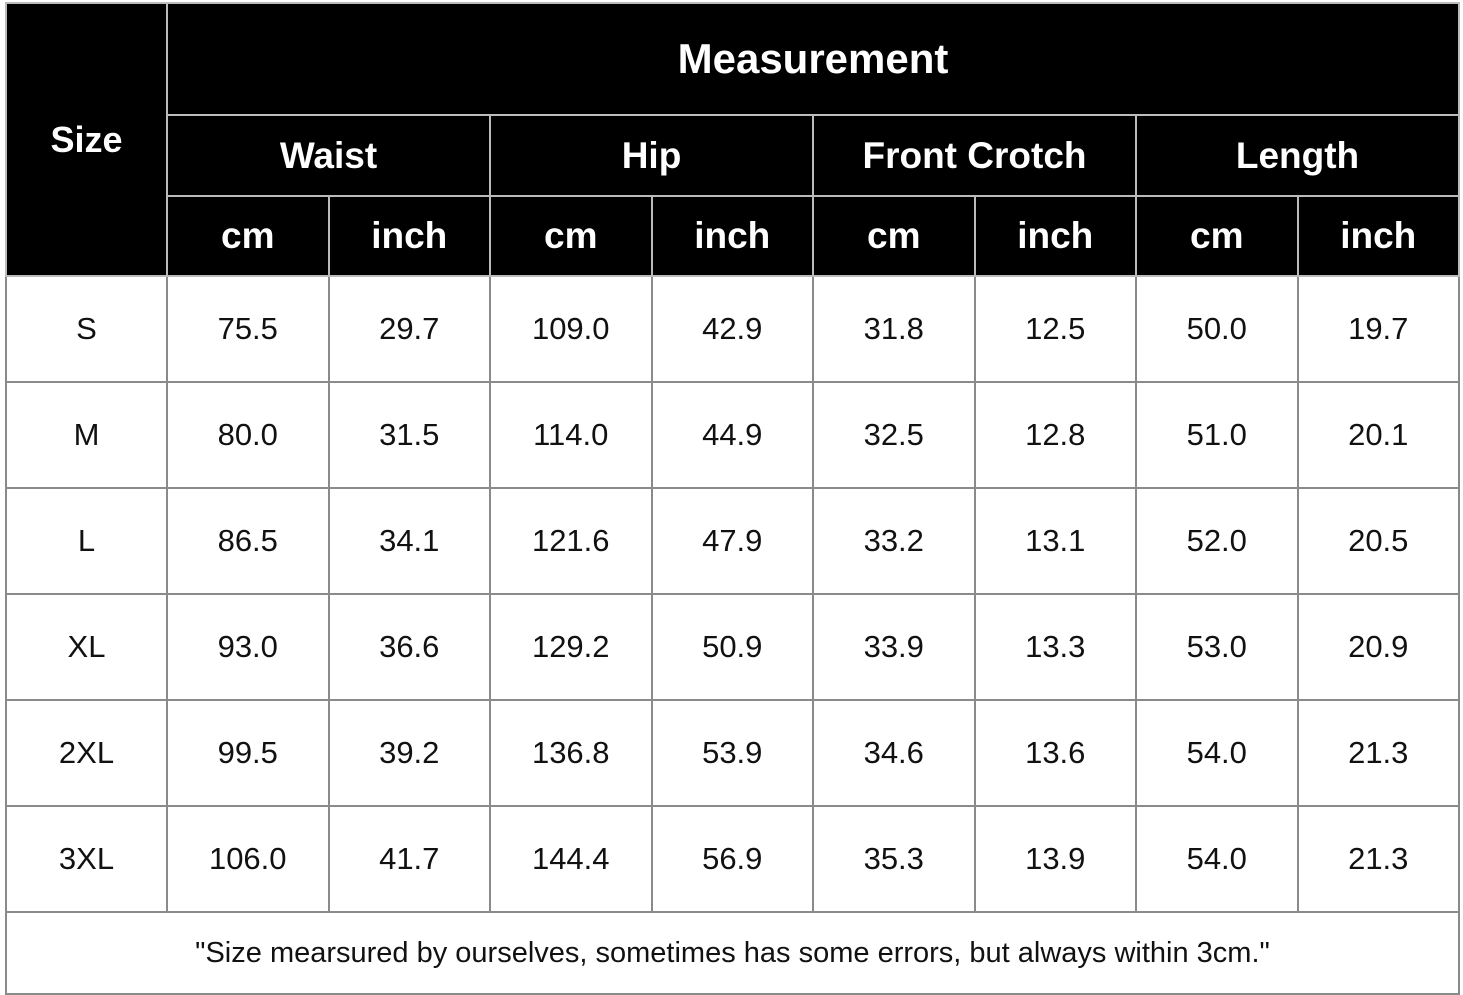 Image resolution: width=1463 pixels, height=995 pixels. What do you see at coordinates (1055, 541) in the screenshot?
I see `value-cell: 13.1` at bounding box center [1055, 541].